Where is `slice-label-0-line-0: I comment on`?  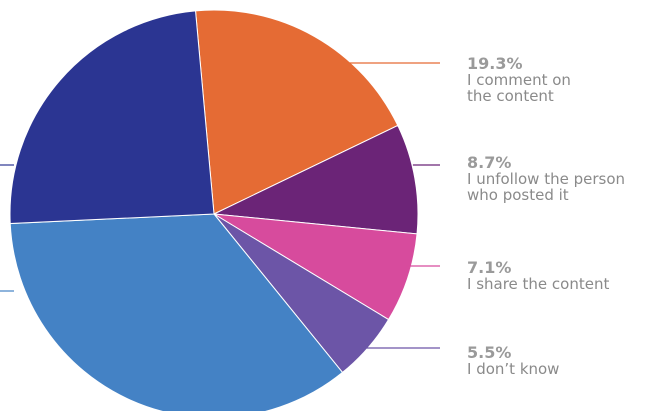 slice-label-0-line-0: I comment on is located at coordinates (519, 80).